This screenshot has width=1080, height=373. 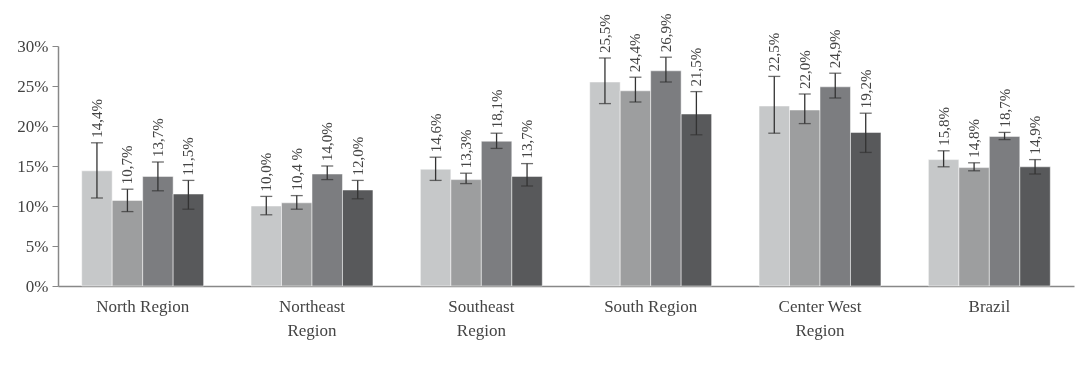 I want to click on y-tick-label: 20%, so click(x=33, y=126).